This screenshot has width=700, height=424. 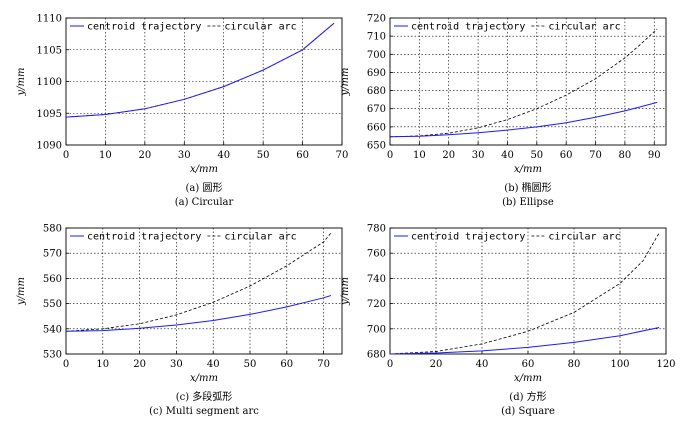 What do you see at coordinates (52, 329) in the screenshot?
I see `y-tick-label: 540` at bounding box center [52, 329].